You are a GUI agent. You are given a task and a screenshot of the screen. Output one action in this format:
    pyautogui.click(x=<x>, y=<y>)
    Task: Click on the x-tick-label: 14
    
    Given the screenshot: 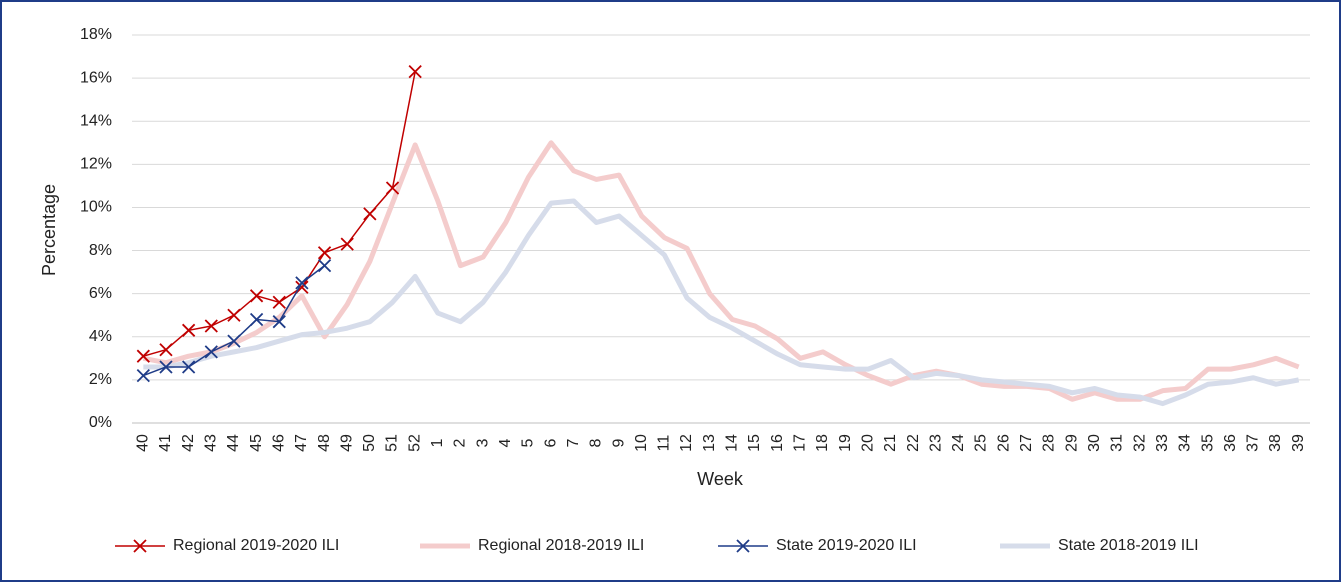 What is the action you would take?
    pyautogui.click(x=732, y=443)
    